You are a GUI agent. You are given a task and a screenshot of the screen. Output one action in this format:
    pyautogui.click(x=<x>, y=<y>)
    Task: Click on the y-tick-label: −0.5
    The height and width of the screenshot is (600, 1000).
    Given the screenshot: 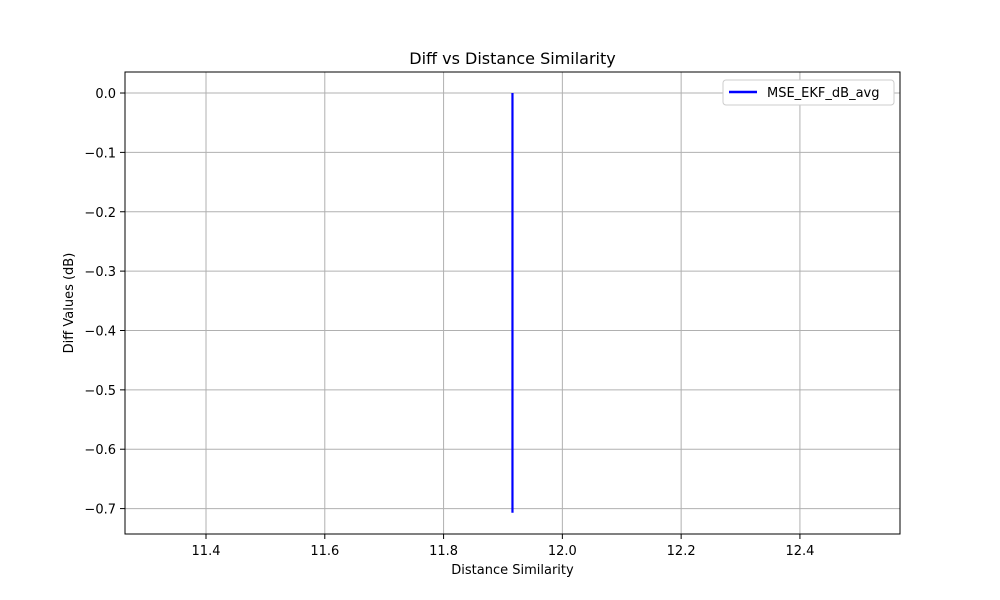 What is the action you would take?
    pyautogui.click(x=100, y=391)
    